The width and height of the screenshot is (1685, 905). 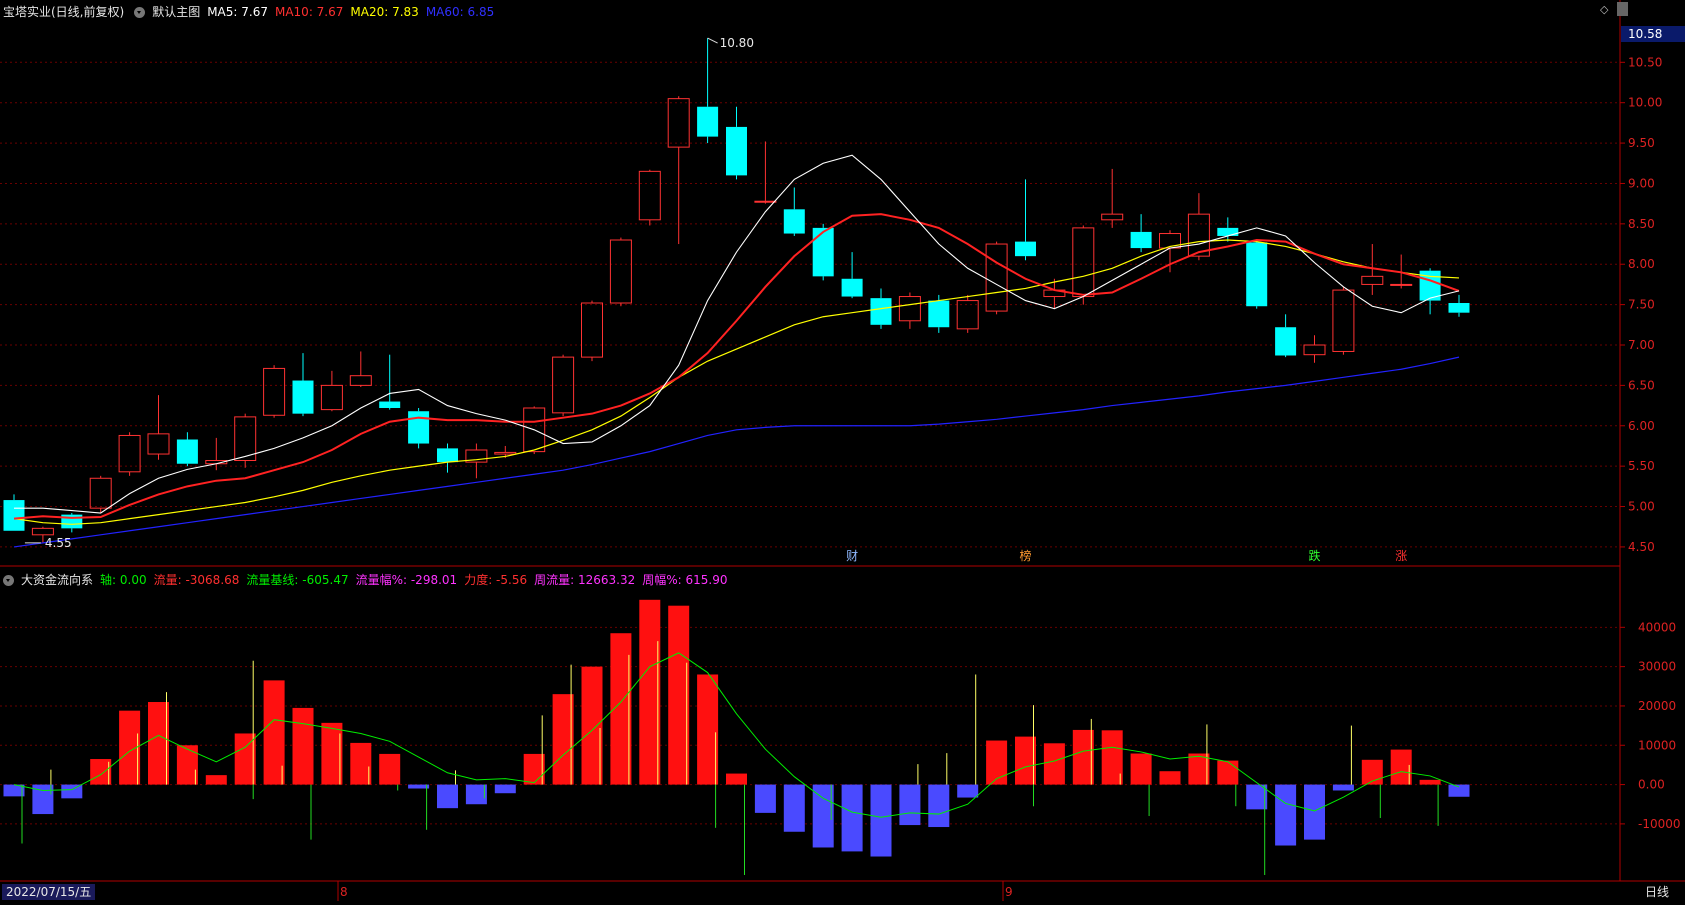 What do you see at coordinates (176, 12) in the screenshot?
I see `main-chart-label: 默认主图` at bounding box center [176, 12].